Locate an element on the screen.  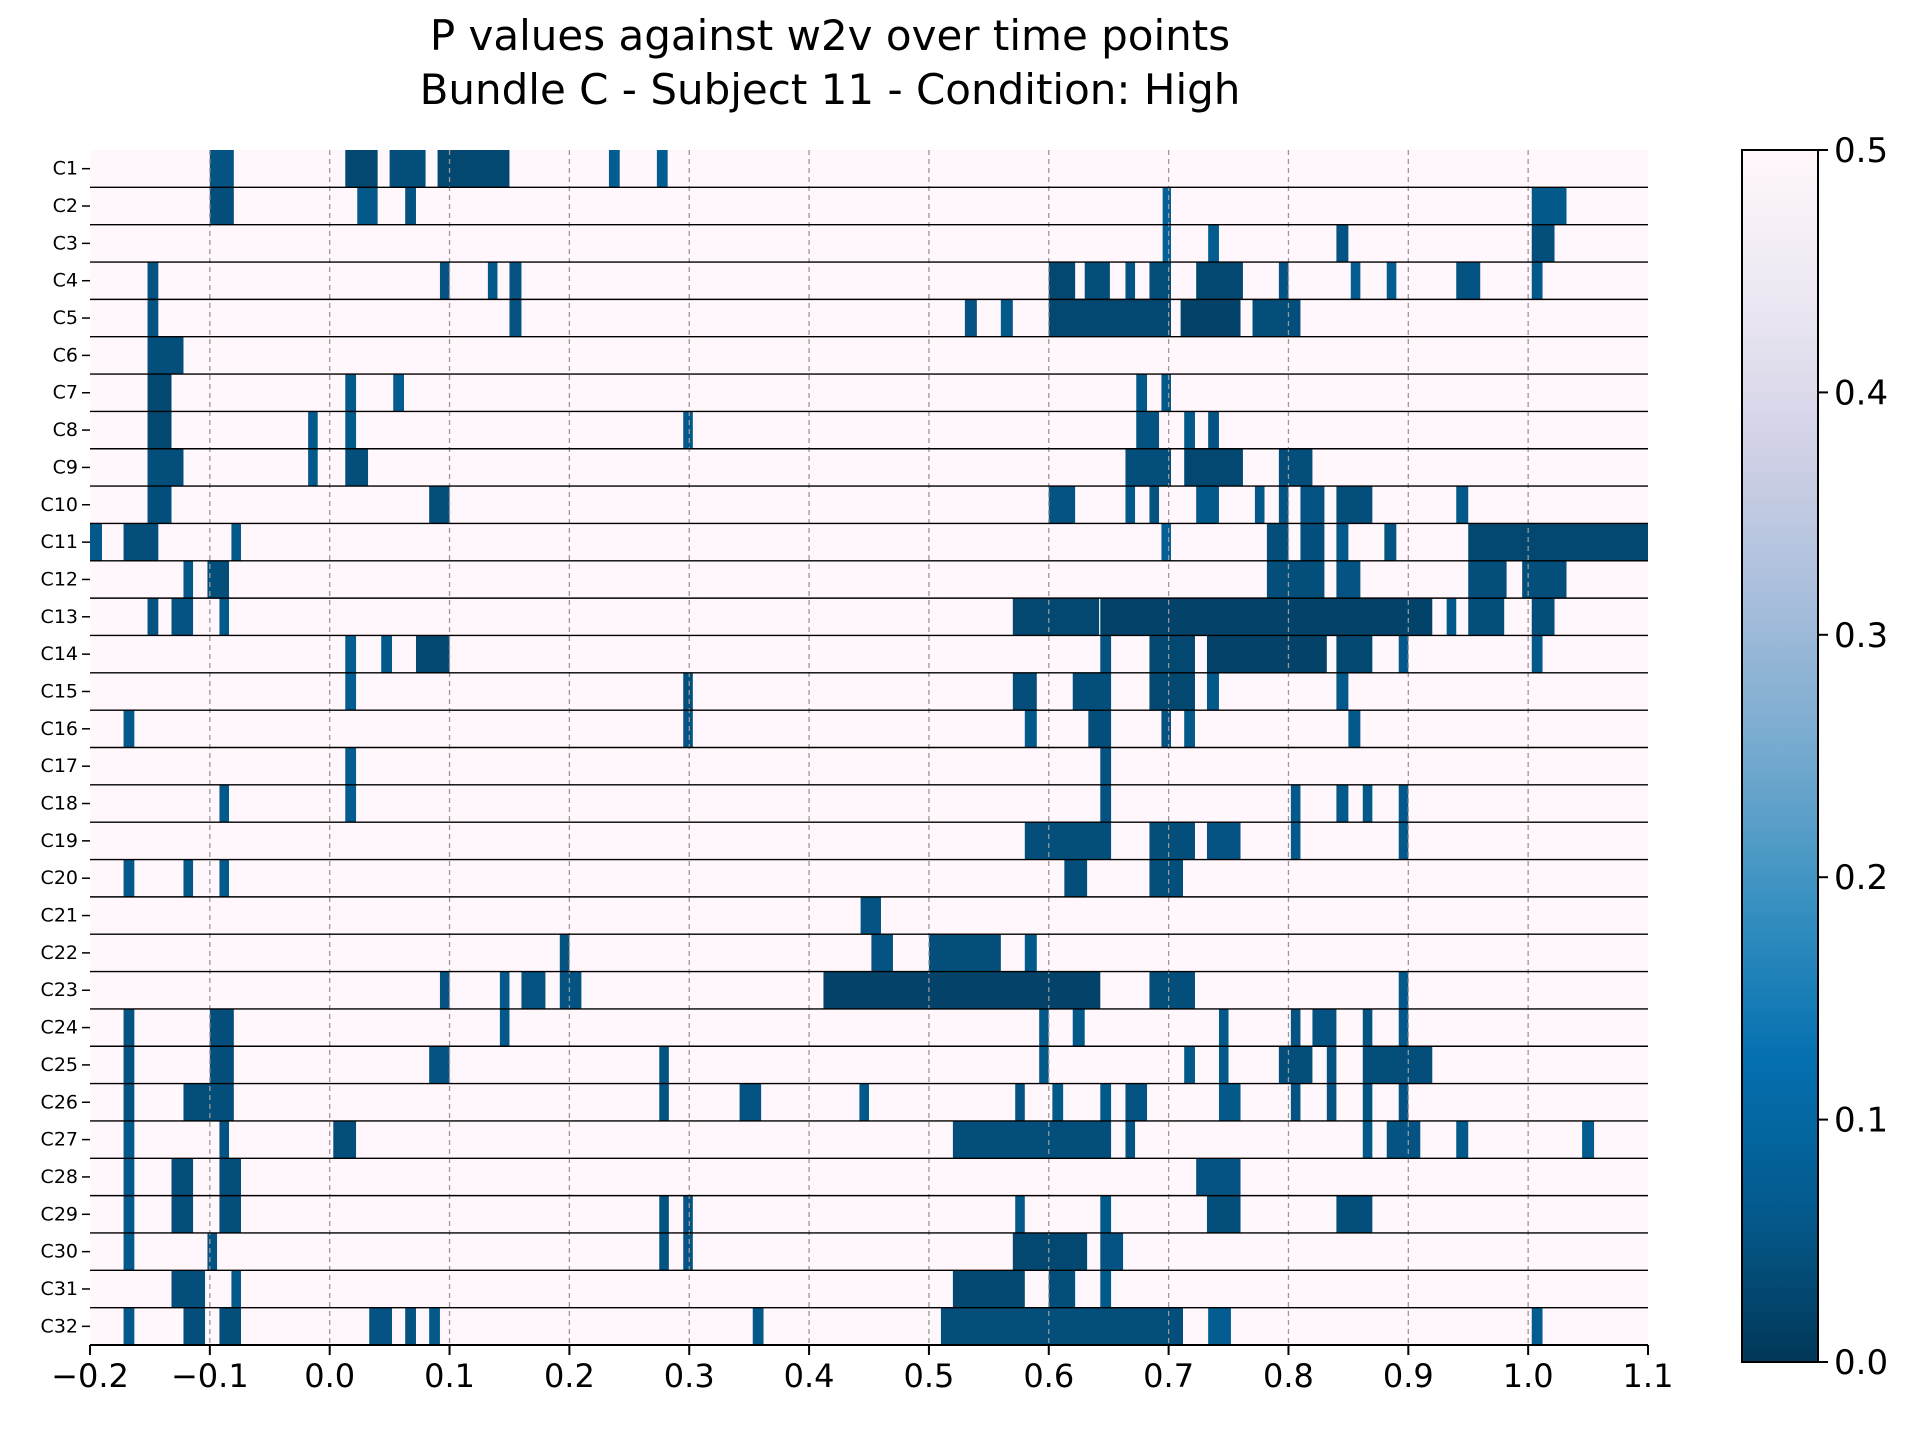
row-label: C16 is located at coordinates (59, 729).